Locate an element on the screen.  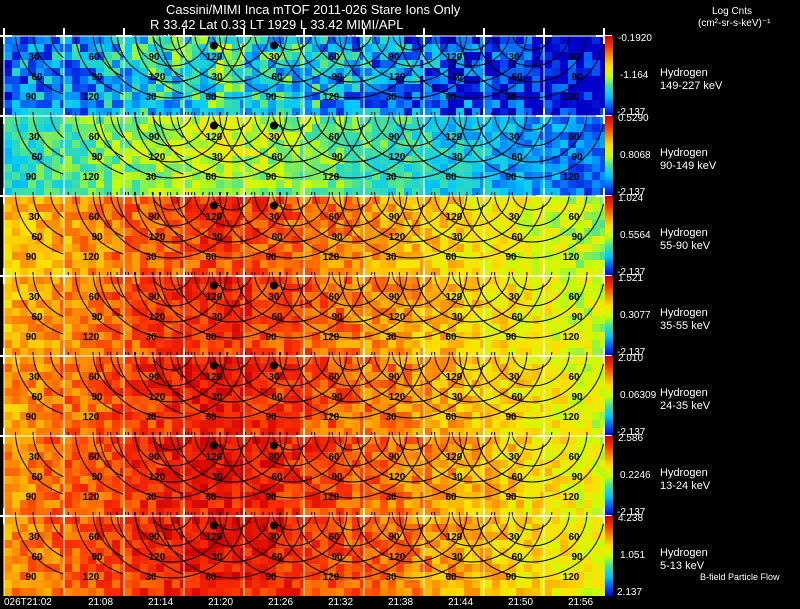
contour-label: 120 is located at coordinates (454, 377).